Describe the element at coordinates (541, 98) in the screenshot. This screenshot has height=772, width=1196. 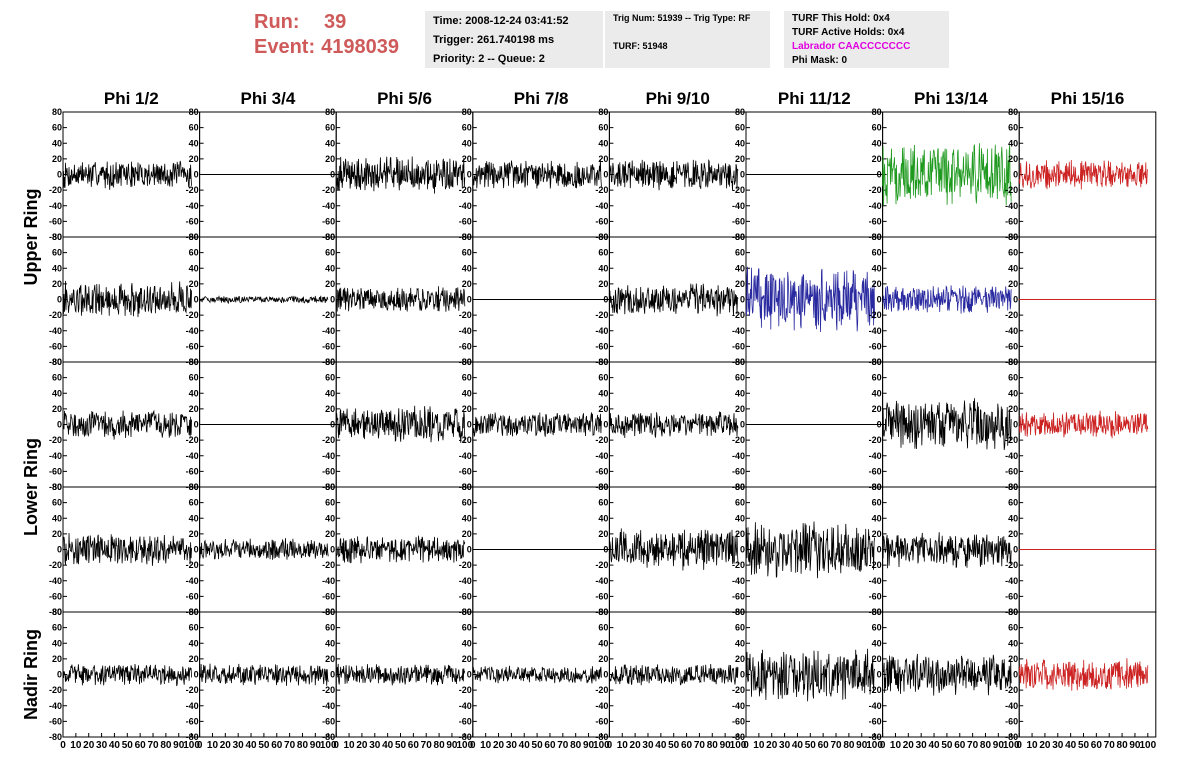
I see `column-header: Phi 7/8` at that location.